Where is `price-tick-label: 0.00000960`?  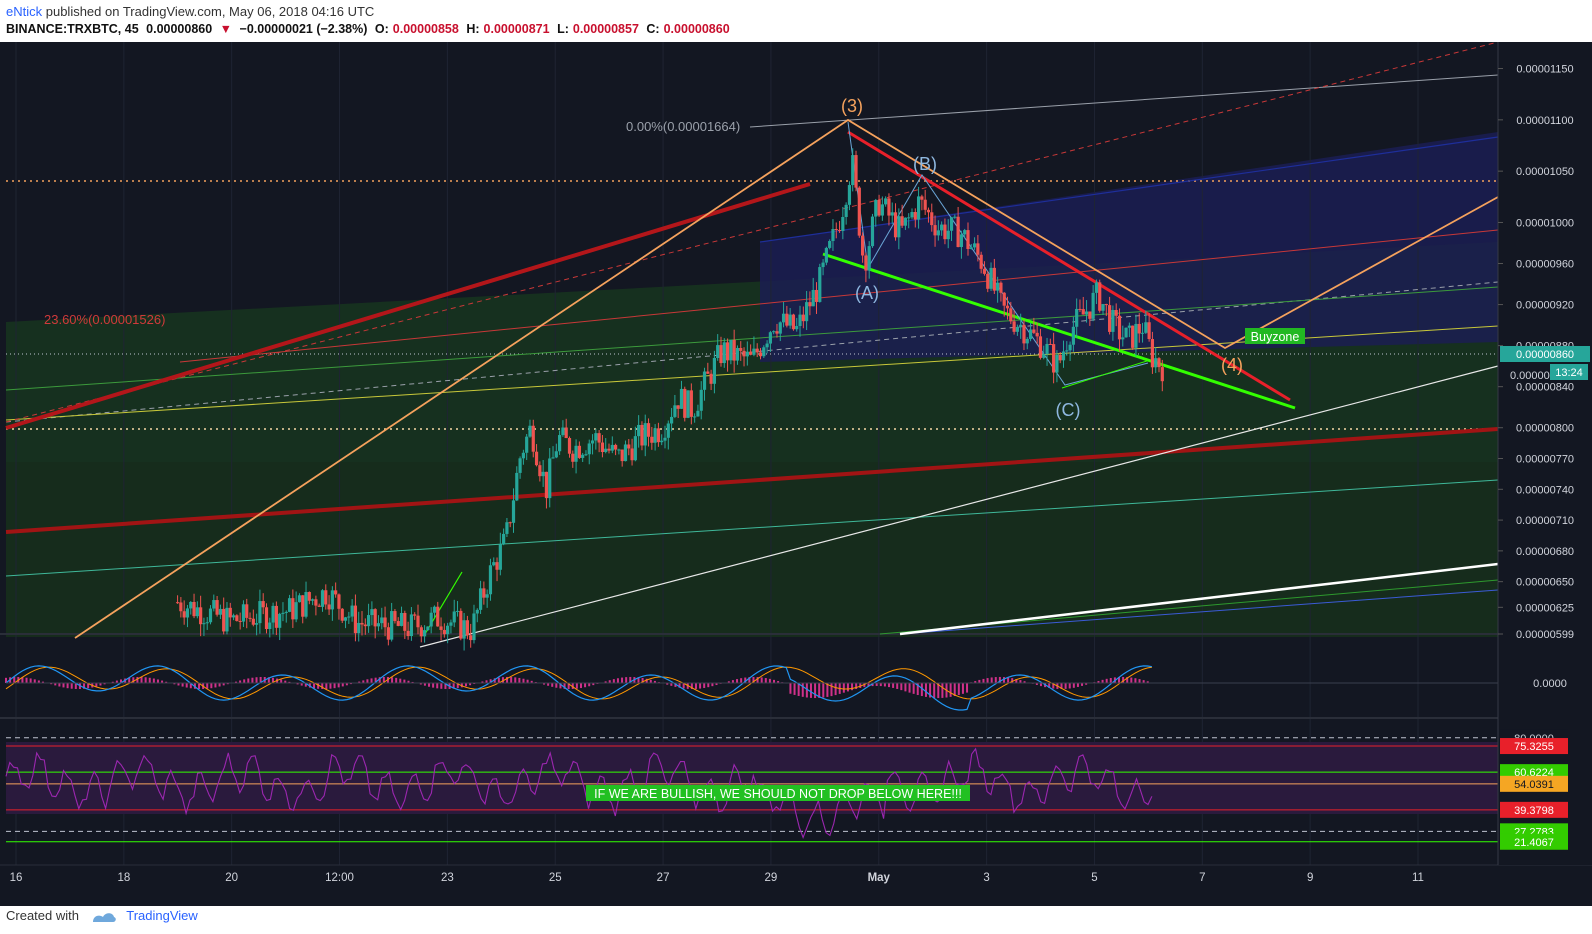 price-tick-label: 0.00000960 is located at coordinates (1545, 265).